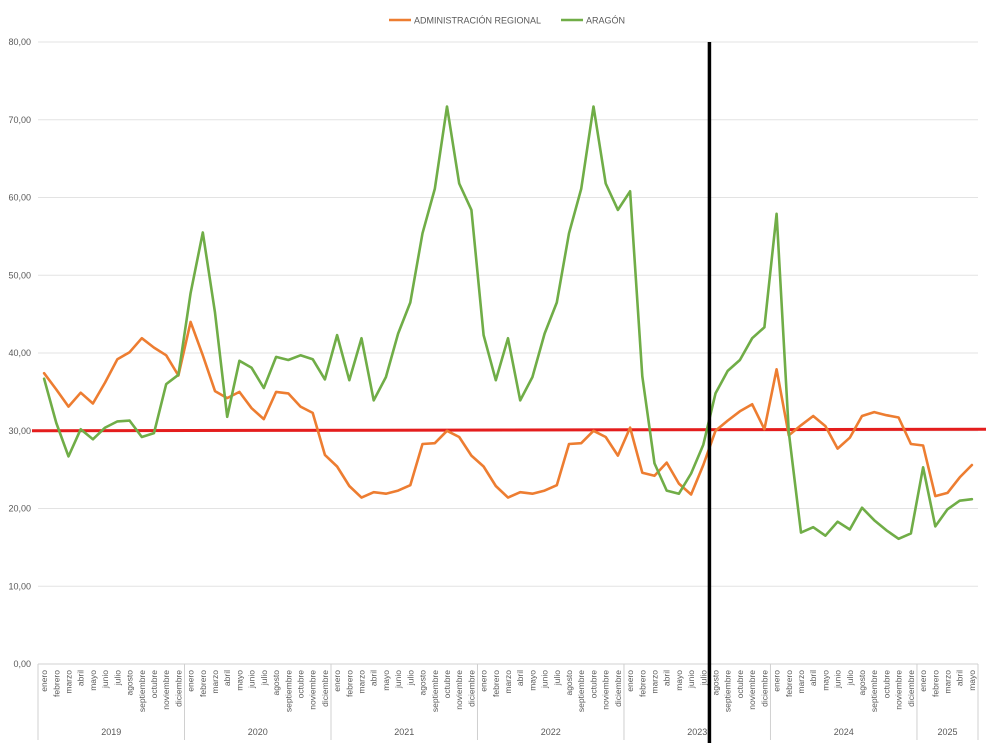  Describe the element at coordinates (605, 21) in the screenshot. I see `legend-label-1: ARAGÓN` at that location.